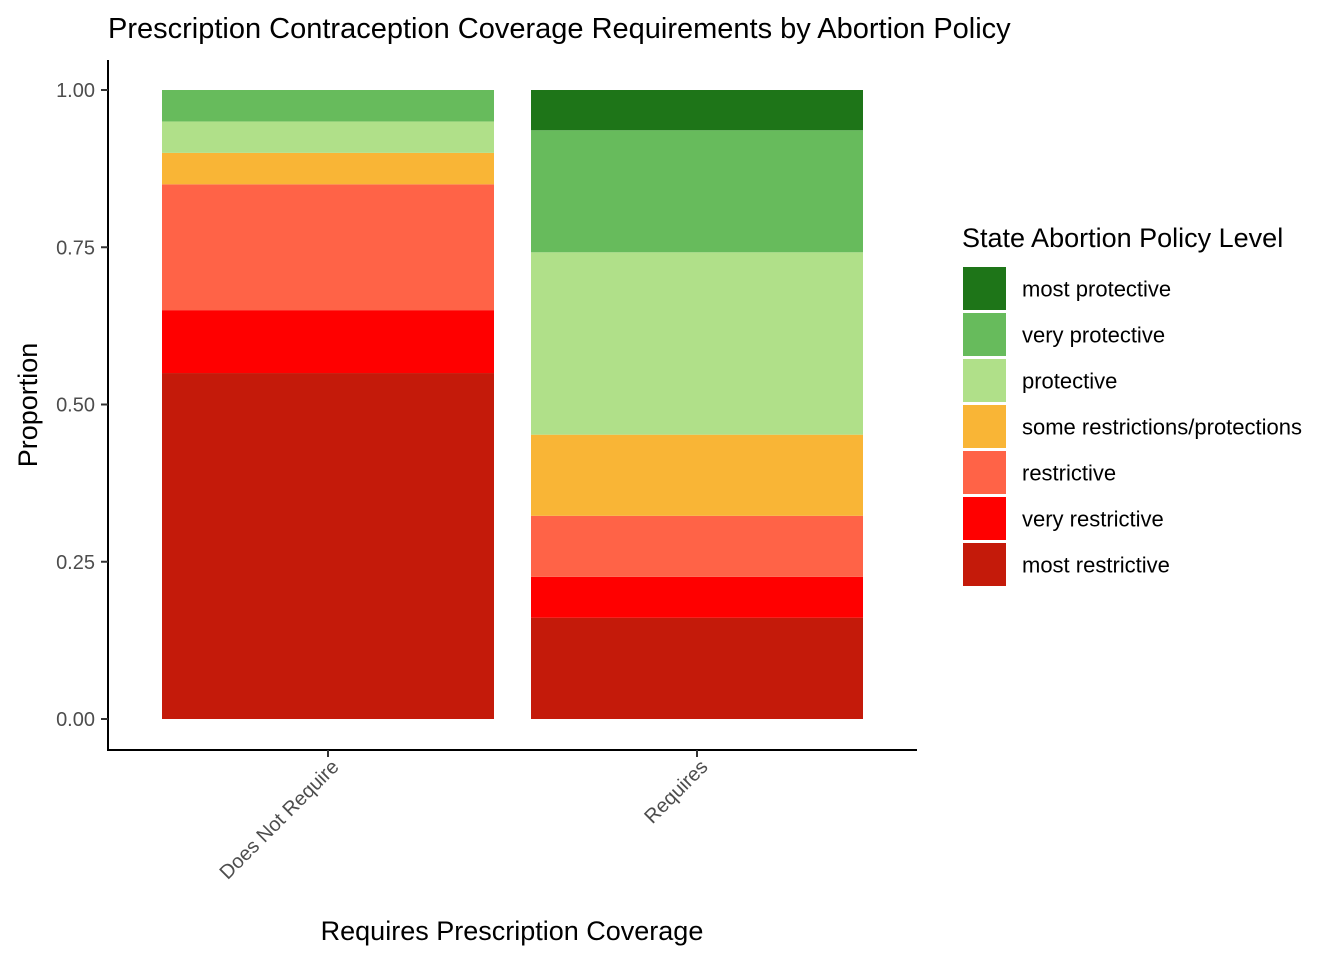 The width and height of the screenshot is (1344, 965). What do you see at coordinates (280, 820) in the screenshot?
I see `x-tick-label: Does Not Require` at bounding box center [280, 820].